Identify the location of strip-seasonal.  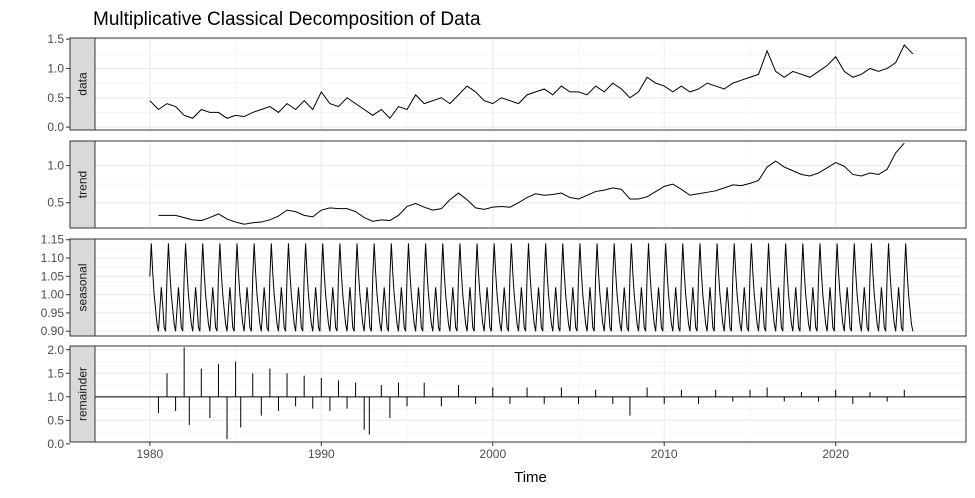
(82, 287).